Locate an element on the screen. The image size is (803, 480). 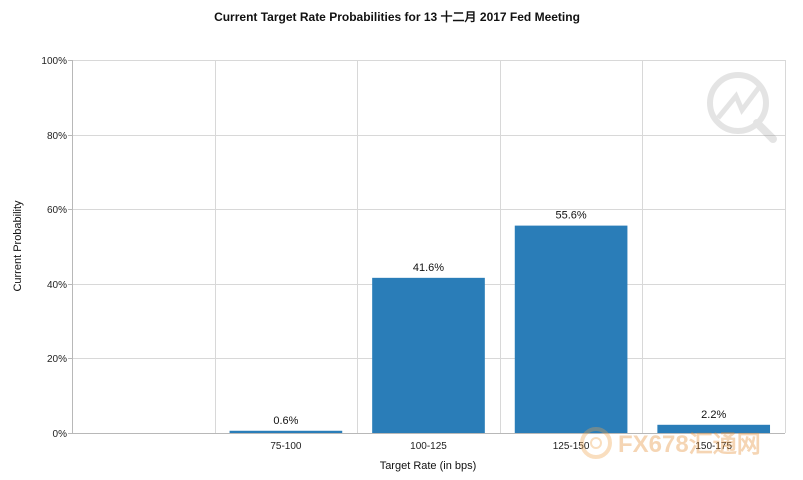
bar-data-label: 41.6% is located at coordinates (428, 268).